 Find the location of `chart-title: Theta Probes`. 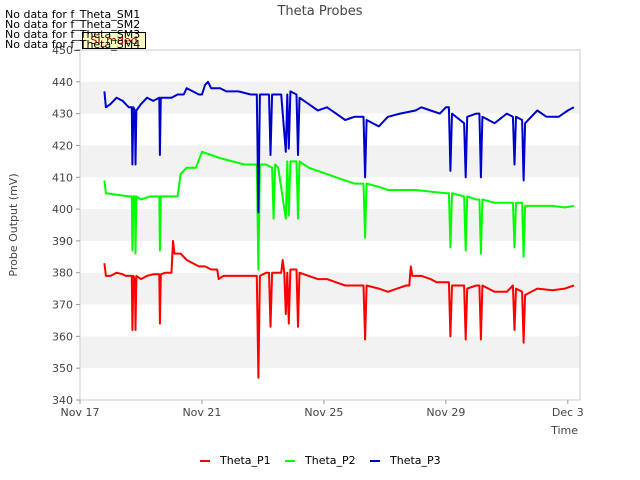

chart-title: Theta Probes is located at coordinates (319, 11).